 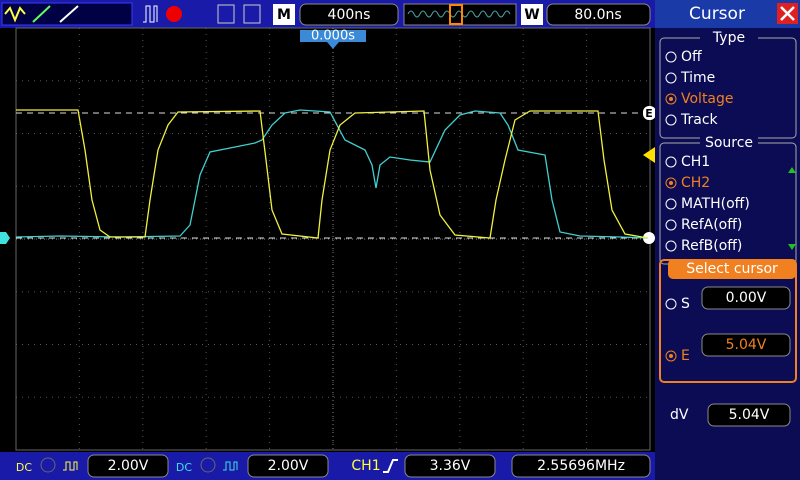 What do you see at coordinates (699, 120) in the screenshot?
I see `menu-option: Track` at bounding box center [699, 120].